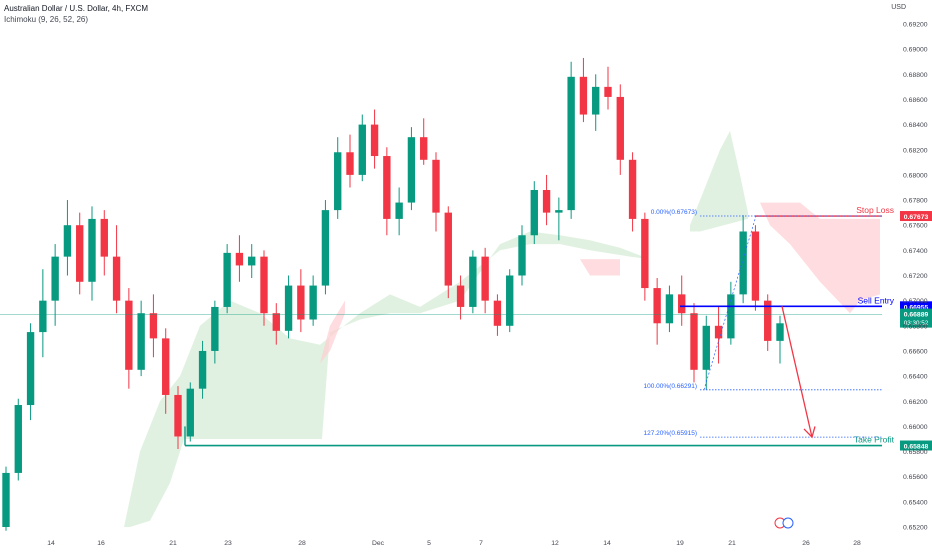 The image size is (932, 555). Describe the element at coordinates (915, 301) in the screenshot. I see `y-tick-label: 0.67000` at that location.